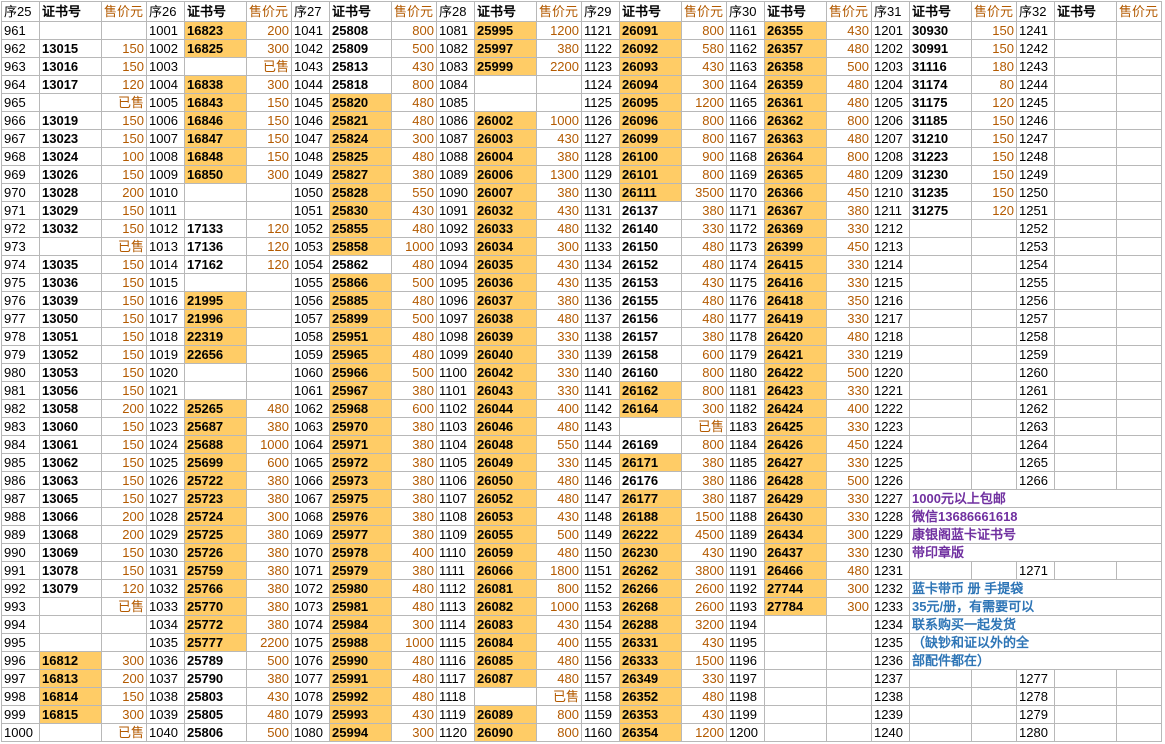 Image resolution: width=1165 pixels, height=744 pixels. What do you see at coordinates (1139, 12) in the screenshot?
I see `header-price: 售价元` at bounding box center [1139, 12].